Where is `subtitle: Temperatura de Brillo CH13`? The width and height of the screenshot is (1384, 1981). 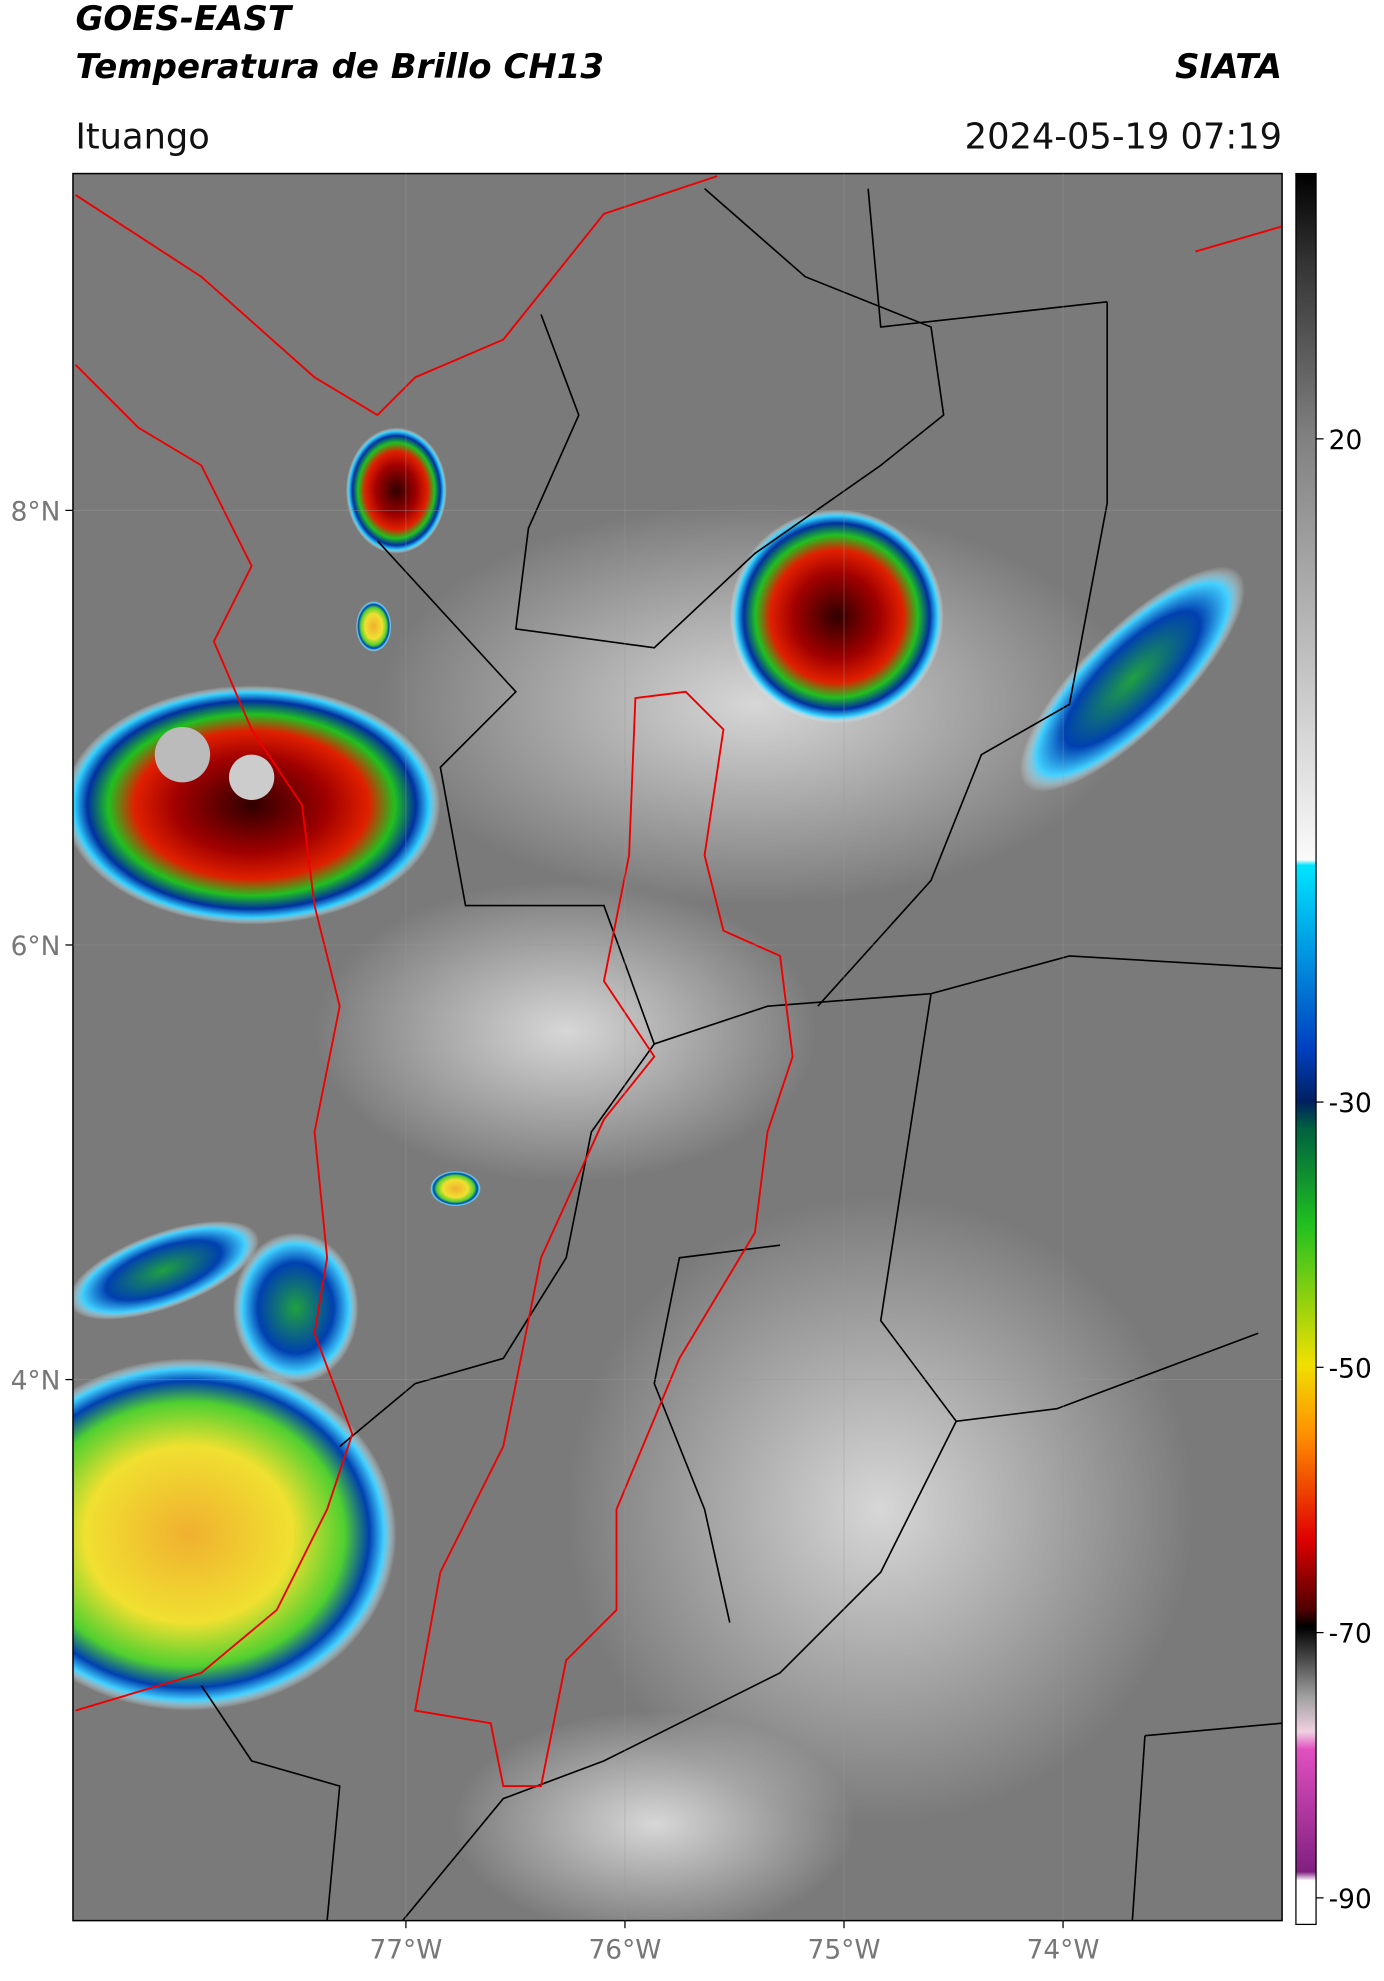 subtitle: Temperatura de Brillo CH13 is located at coordinates (339, 67).